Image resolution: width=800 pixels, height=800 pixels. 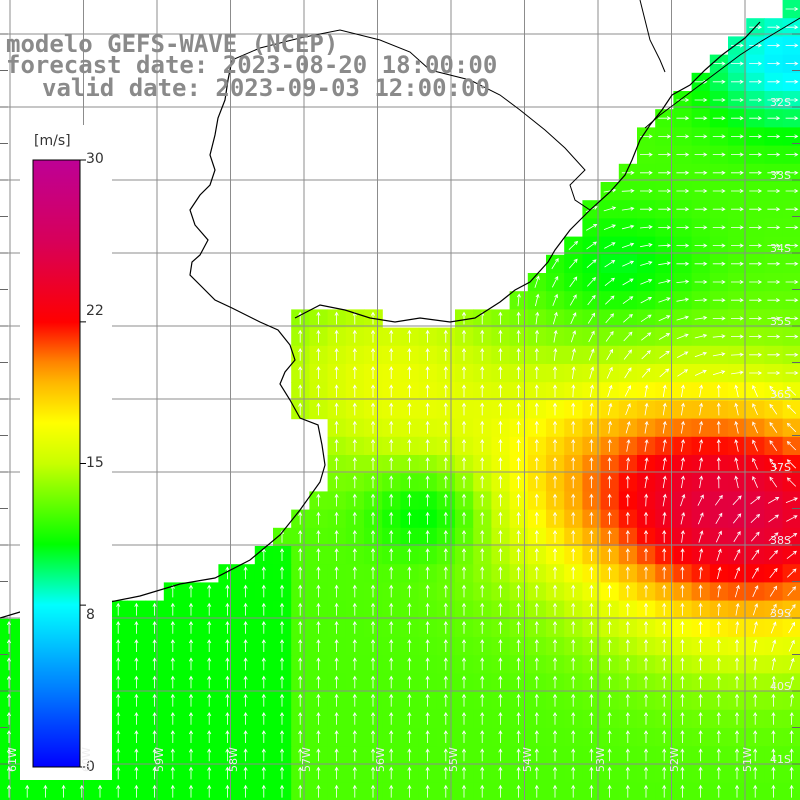 I want to click on longitude-label: 53W, so click(x=600, y=759).